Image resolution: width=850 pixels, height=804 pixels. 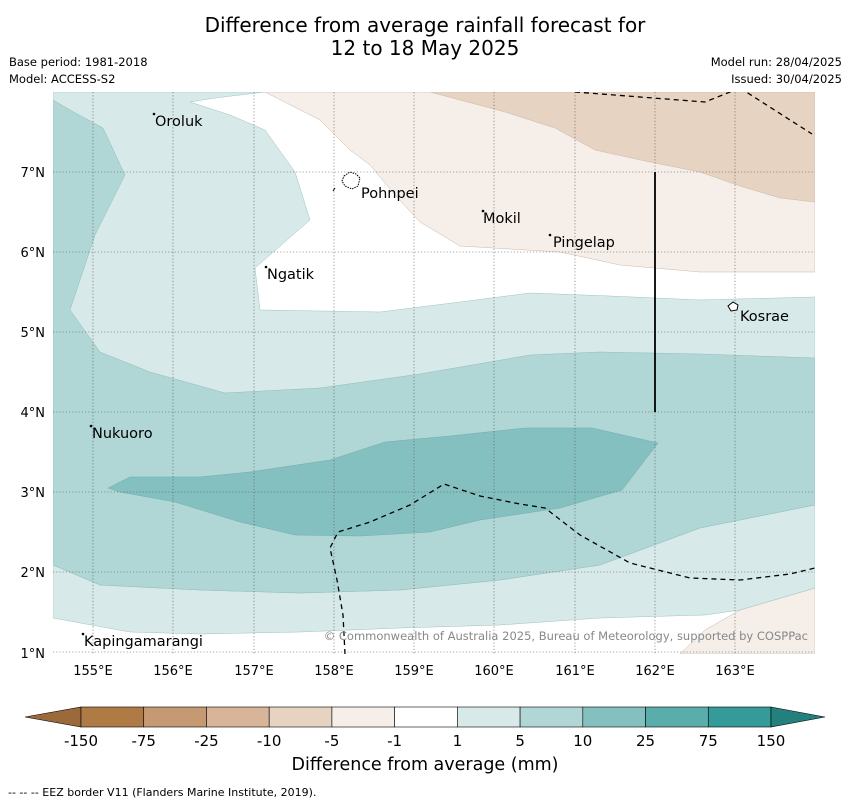 What do you see at coordinates (83, 634) in the screenshot?
I see `kapingamarangi-dot` at bounding box center [83, 634].